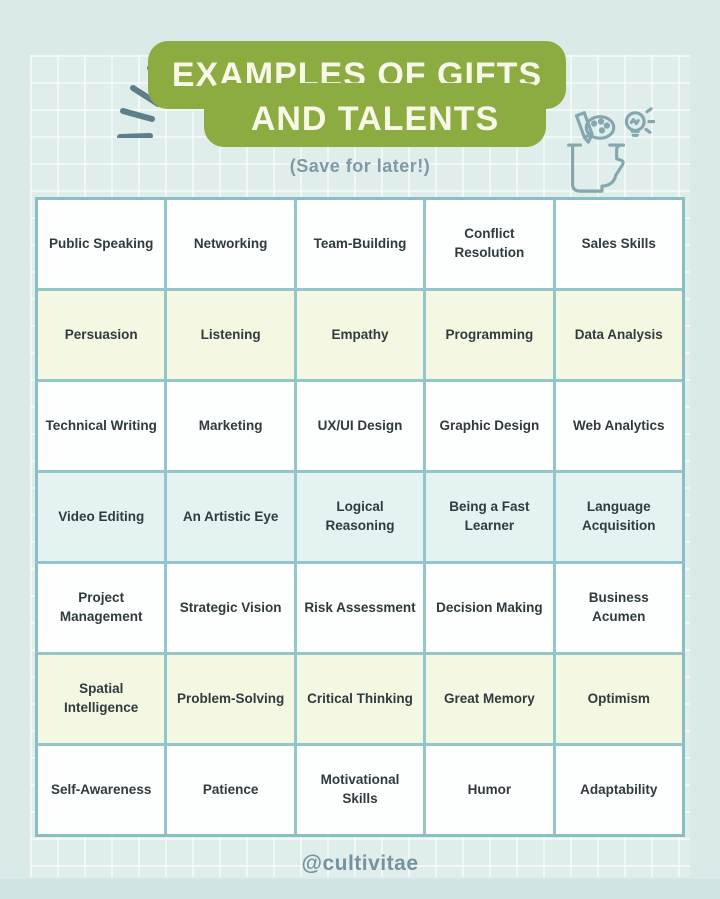 This screenshot has height=899, width=720. Describe the element at coordinates (230, 699) in the screenshot. I see `talent-cell: Problem-Solving` at that location.